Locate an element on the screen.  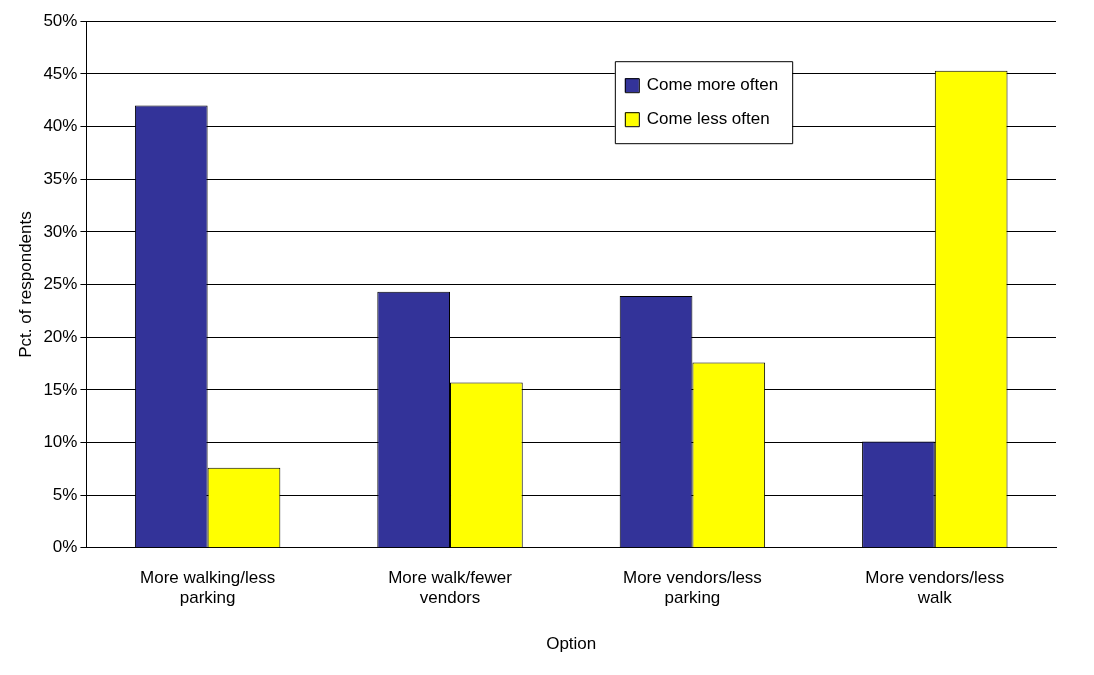
y-tick-label: 35% is located at coordinates (60, 178).